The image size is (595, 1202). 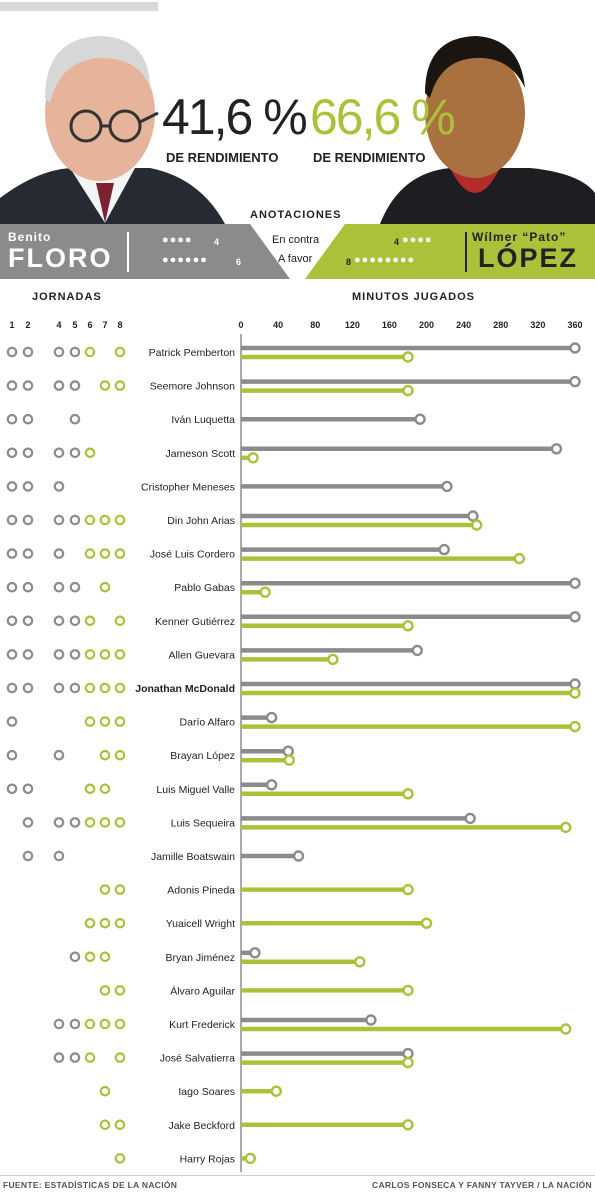 What do you see at coordinates (500, 325) in the screenshot?
I see `x-tick-label: 280` at bounding box center [500, 325].